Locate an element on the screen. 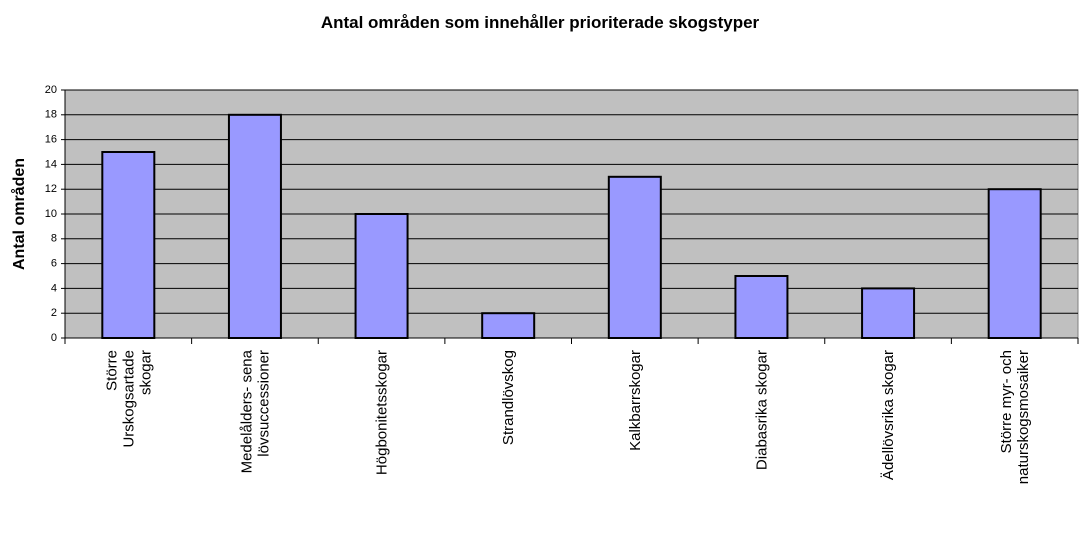 Image resolution: width=1079 pixels, height=544 pixels. y-tick-label: 20 is located at coordinates (51, 90).